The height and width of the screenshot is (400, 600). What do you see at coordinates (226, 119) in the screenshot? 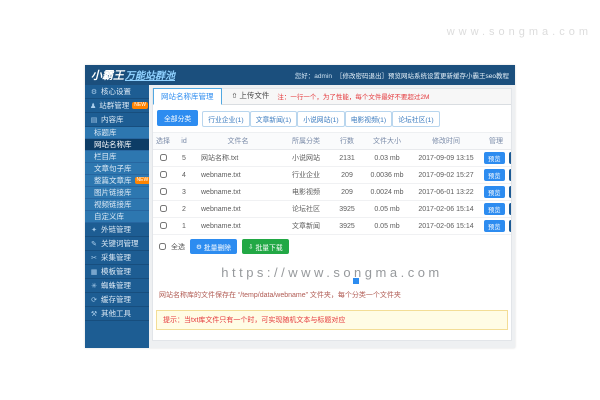
I see `filter-category-button: 行业企业(1)` at bounding box center [226, 119].